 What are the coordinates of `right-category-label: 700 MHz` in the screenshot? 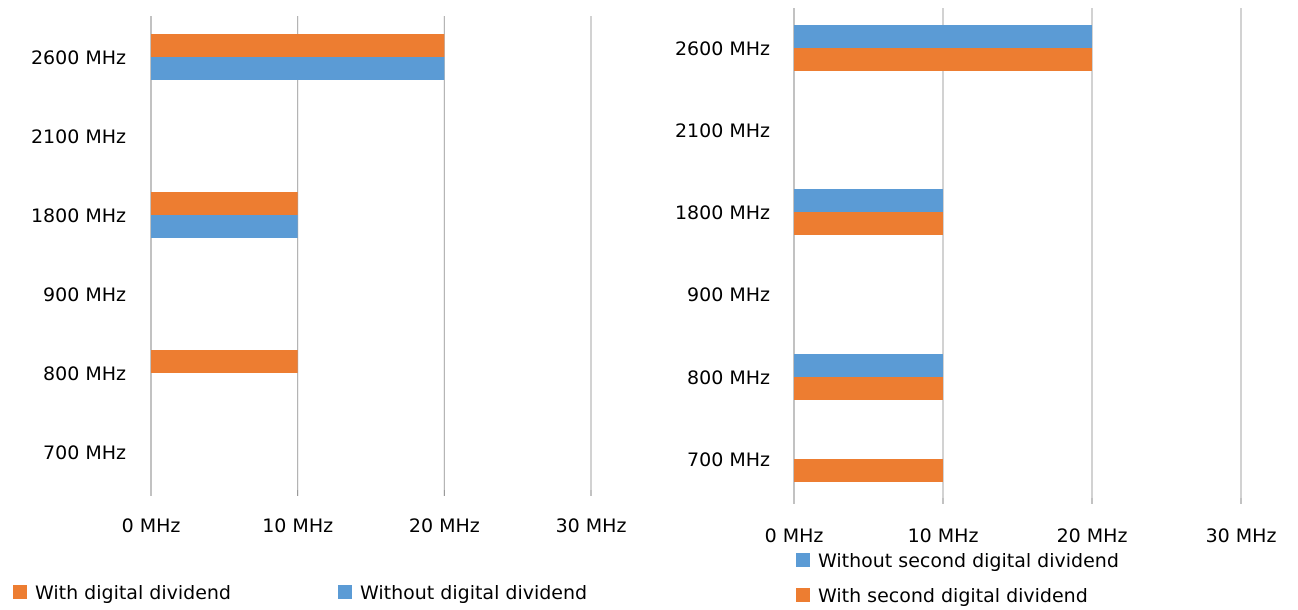 It's located at (728, 460).